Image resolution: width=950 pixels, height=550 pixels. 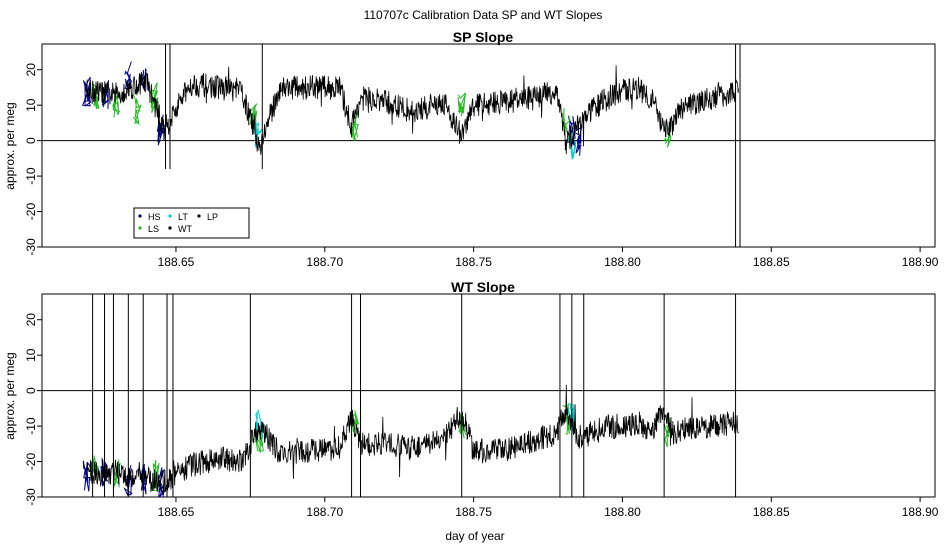 What do you see at coordinates (771, 512) in the screenshot?
I see `wt-x-tick-label: 188.85` at bounding box center [771, 512].